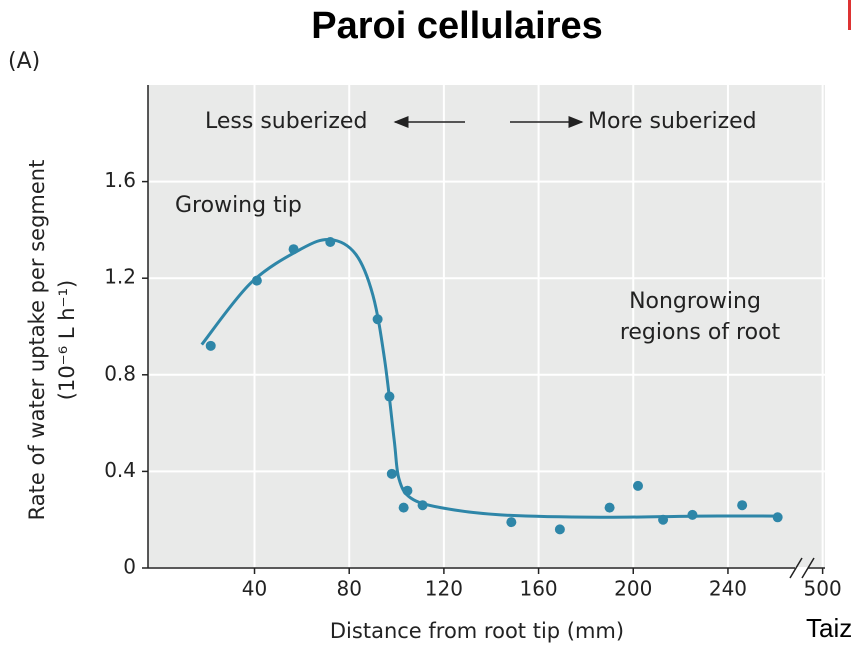  Describe the element at coordinates (129, 567) in the screenshot. I see `y-tick-label: 0` at that location.